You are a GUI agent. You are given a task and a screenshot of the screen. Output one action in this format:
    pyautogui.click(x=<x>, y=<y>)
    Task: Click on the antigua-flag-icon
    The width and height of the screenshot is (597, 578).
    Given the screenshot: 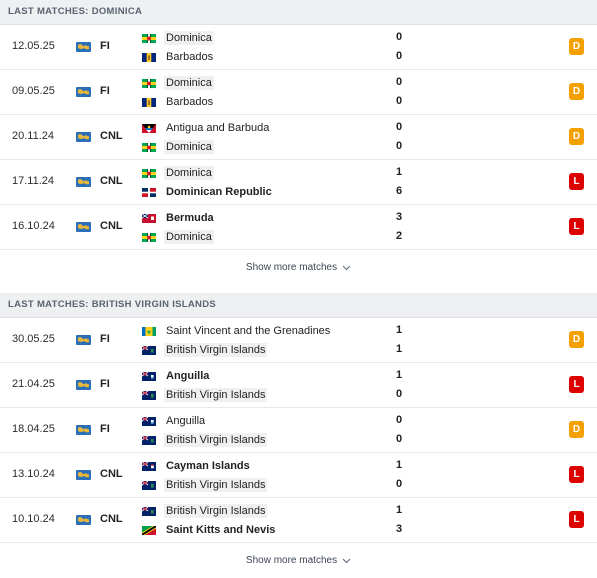 What is the action you would take?
    pyautogui.click(x=149, y=128)
    